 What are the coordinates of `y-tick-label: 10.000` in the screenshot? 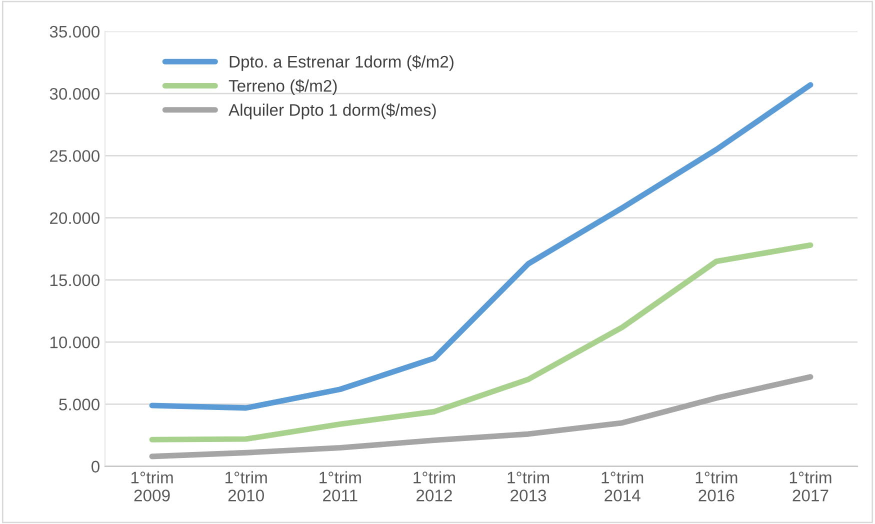 It's located at (75, 342).